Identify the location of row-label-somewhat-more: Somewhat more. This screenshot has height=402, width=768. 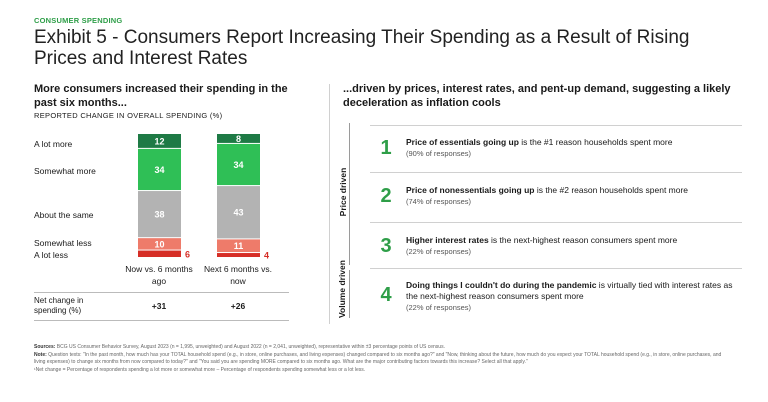
(65, 171).